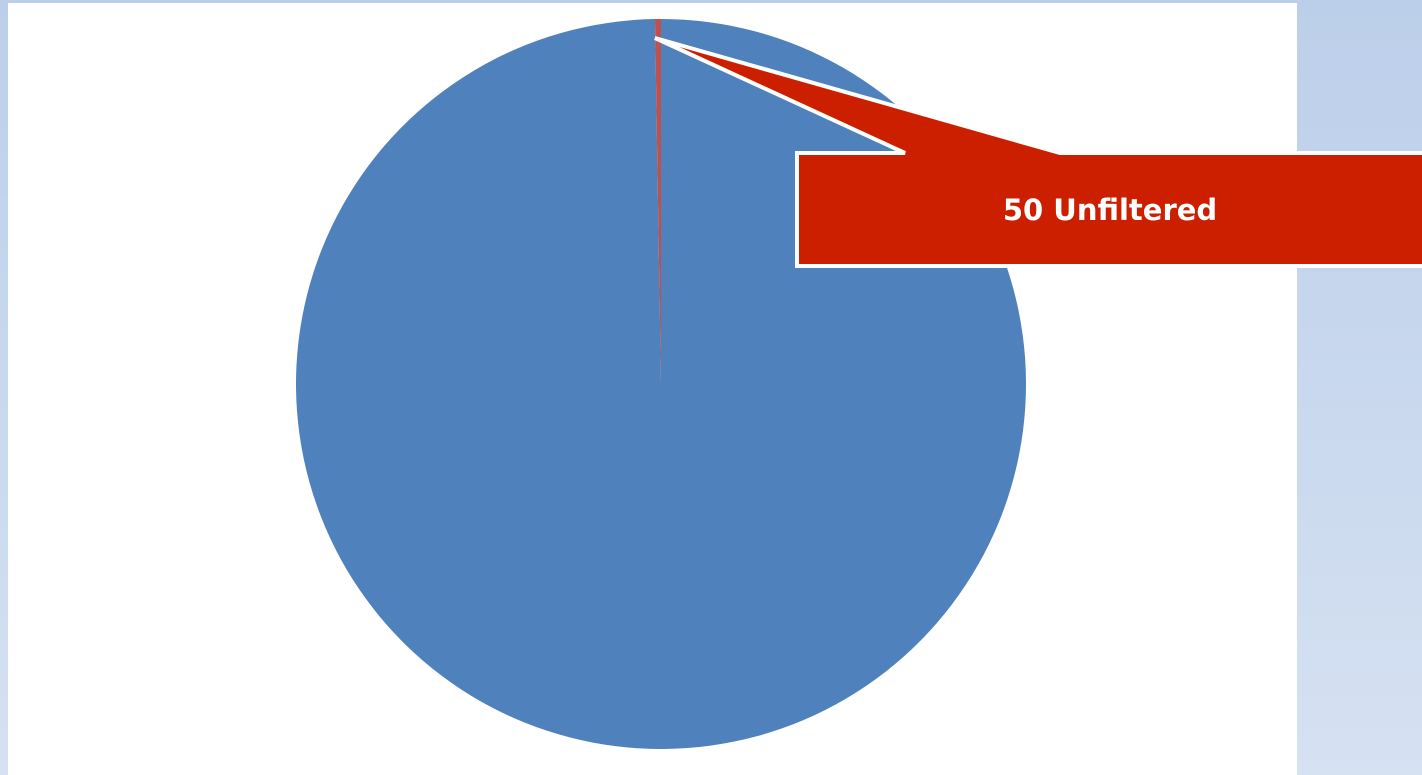 This screenshot has width=1422, height=775. I want to click on data-label: 50 Unfiltered, so click(1110, 210).